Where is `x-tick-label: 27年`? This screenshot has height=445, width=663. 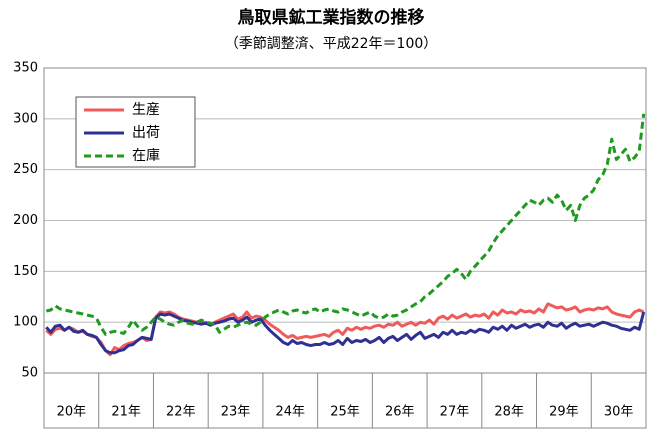 x-tick-label: 27年 is located at coordinates (455, 412).